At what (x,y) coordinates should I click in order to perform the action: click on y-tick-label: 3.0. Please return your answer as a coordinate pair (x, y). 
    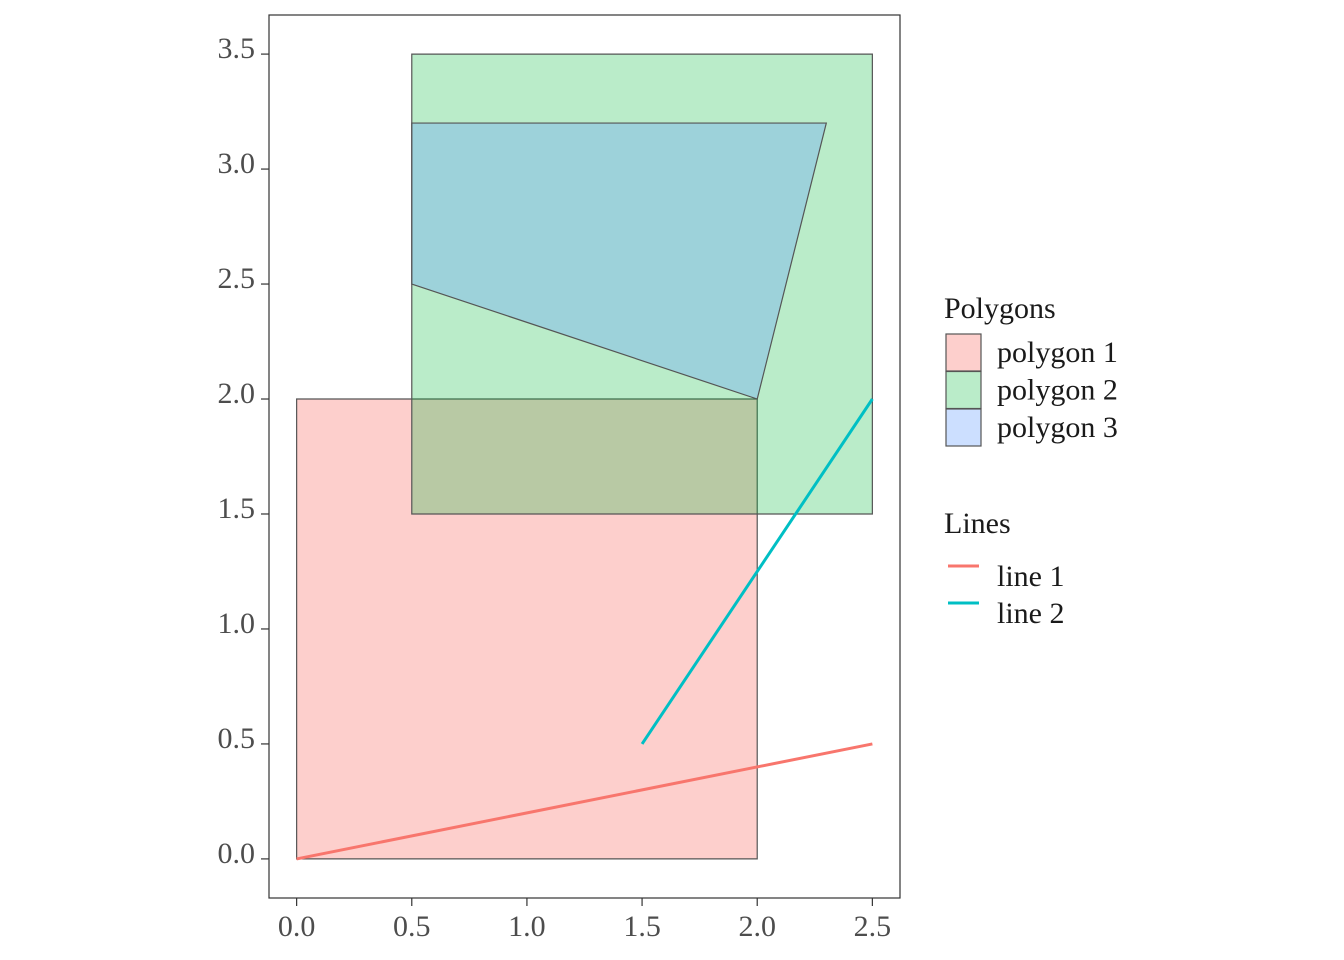
    Looking at the image, I should click on (237, 163).